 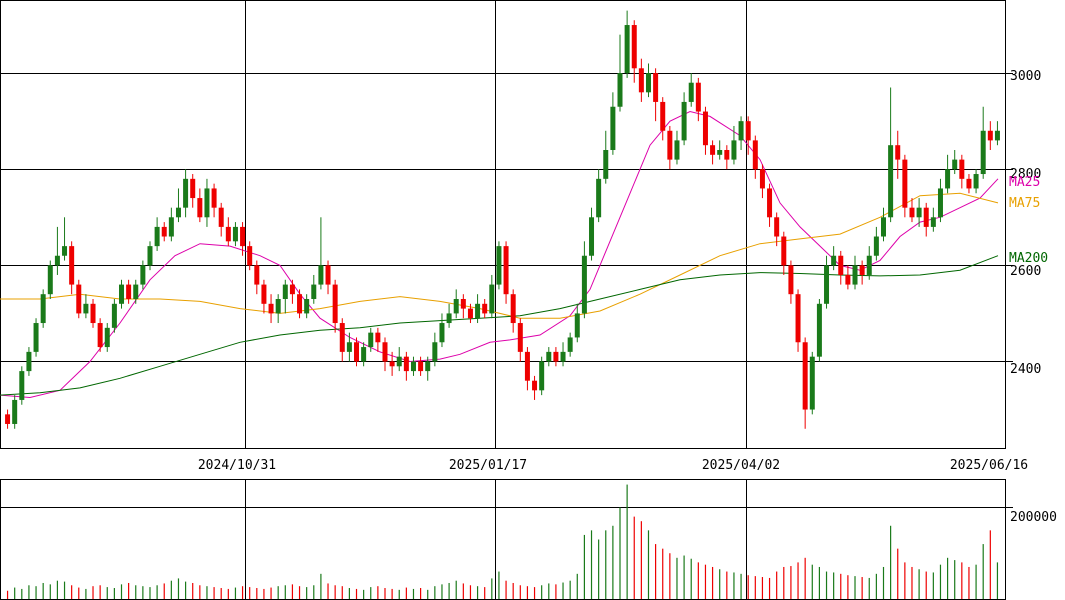 I want to click on legend-ma200: MA200, so click(x=1028, y=258).